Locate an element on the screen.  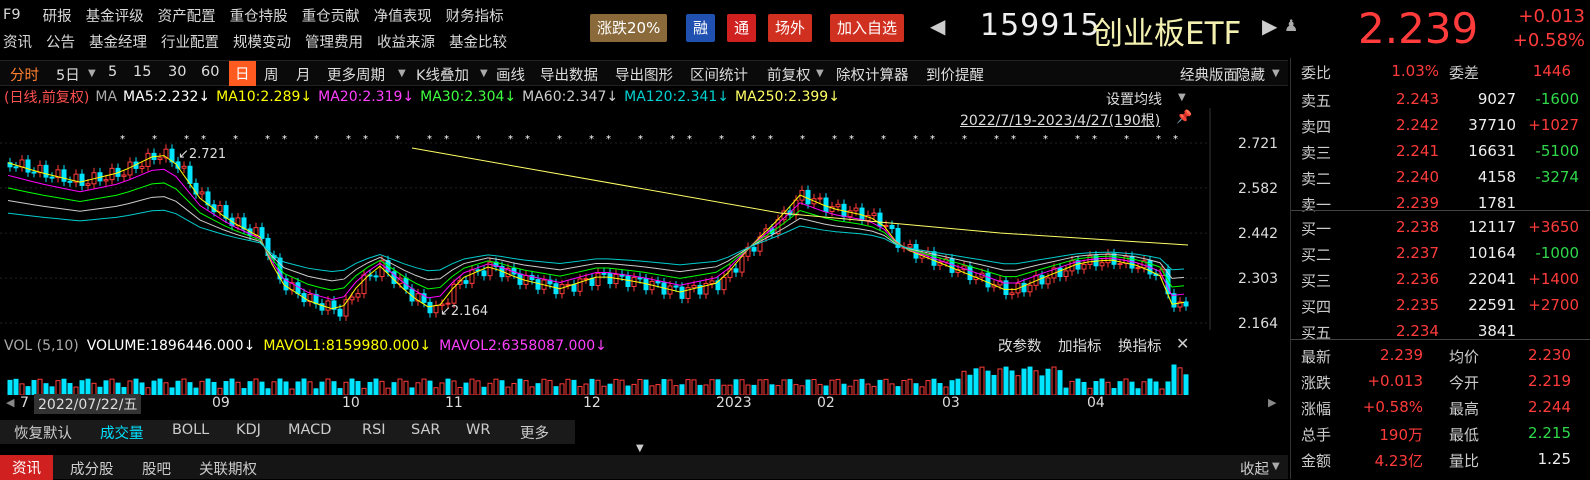
nav-item: 资产配置 is located at coordinates (186, 16).